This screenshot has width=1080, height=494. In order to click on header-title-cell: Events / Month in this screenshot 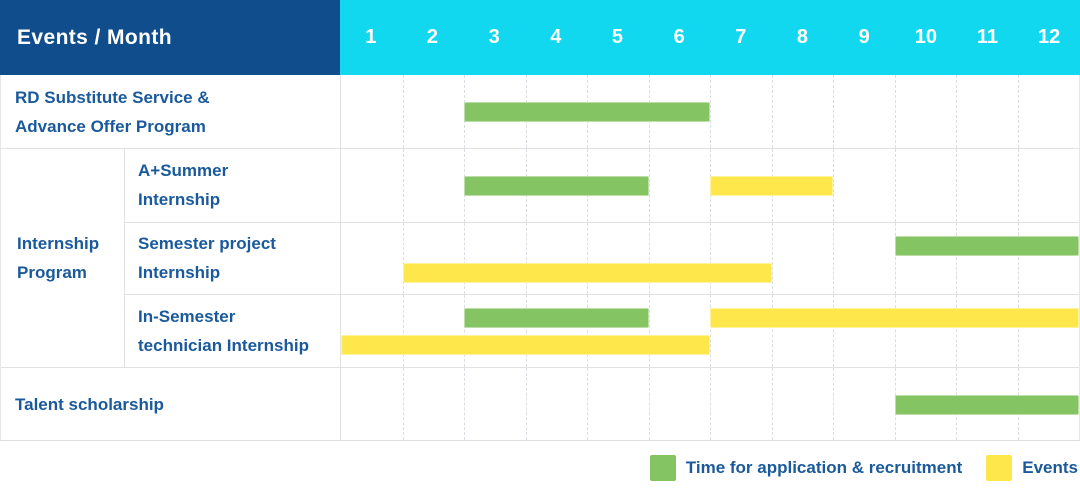, I will do `click(170, 37)`.